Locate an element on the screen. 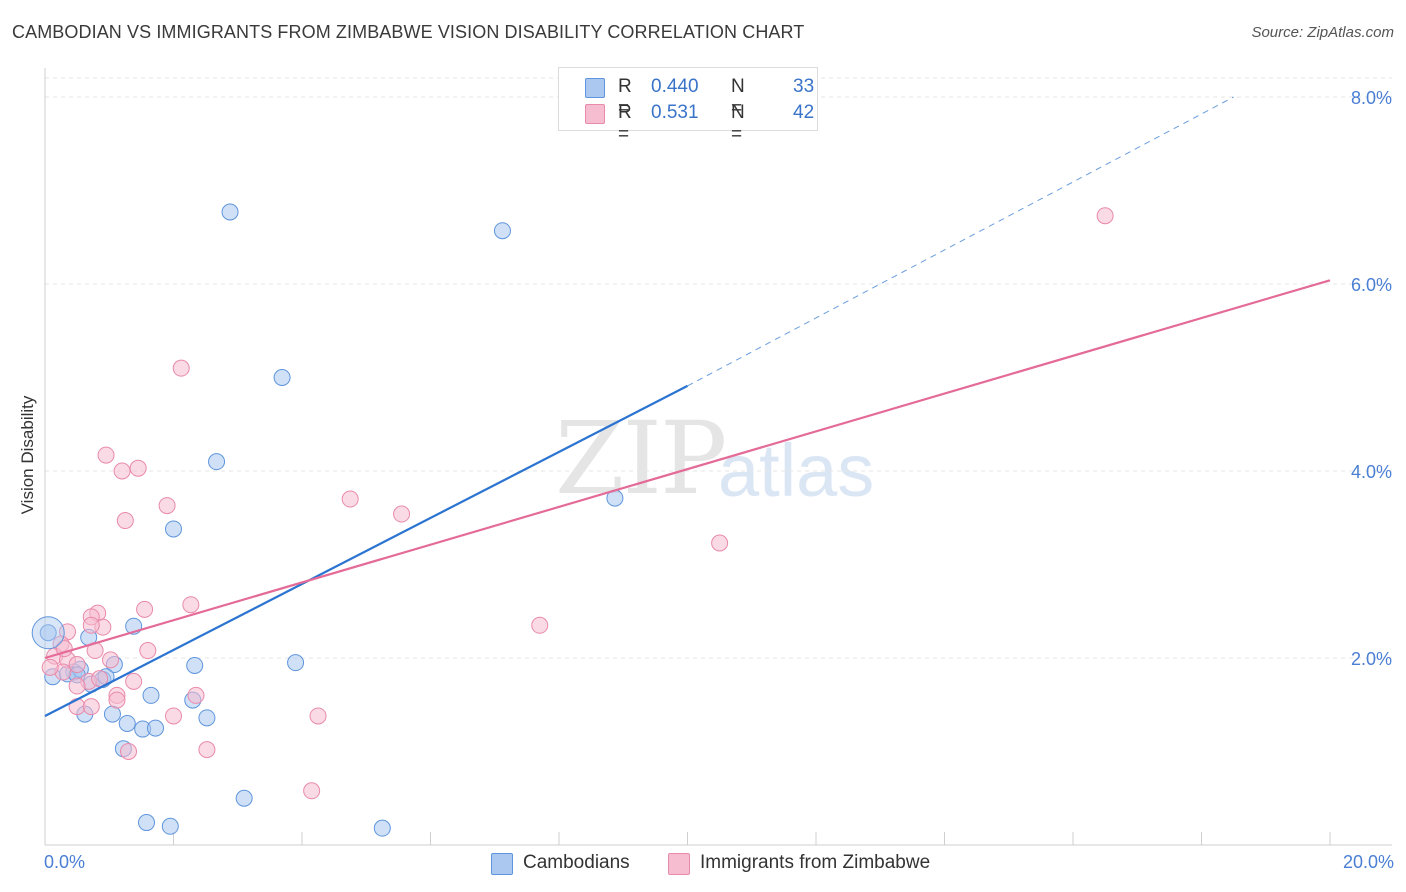 The image size is (1406, 892). legend-r-value: 0.531 is located at coordinates (675, 112).